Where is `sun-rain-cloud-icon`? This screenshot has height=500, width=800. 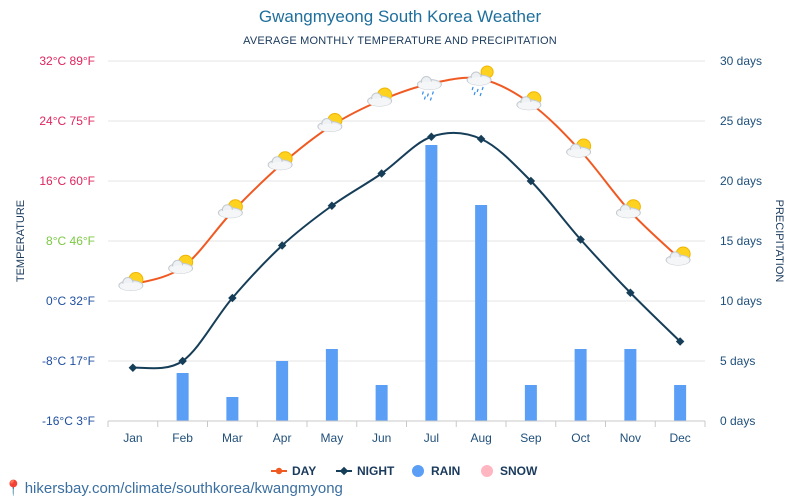
sun-rain-cloud-icon is located at coordinates (480, 81).